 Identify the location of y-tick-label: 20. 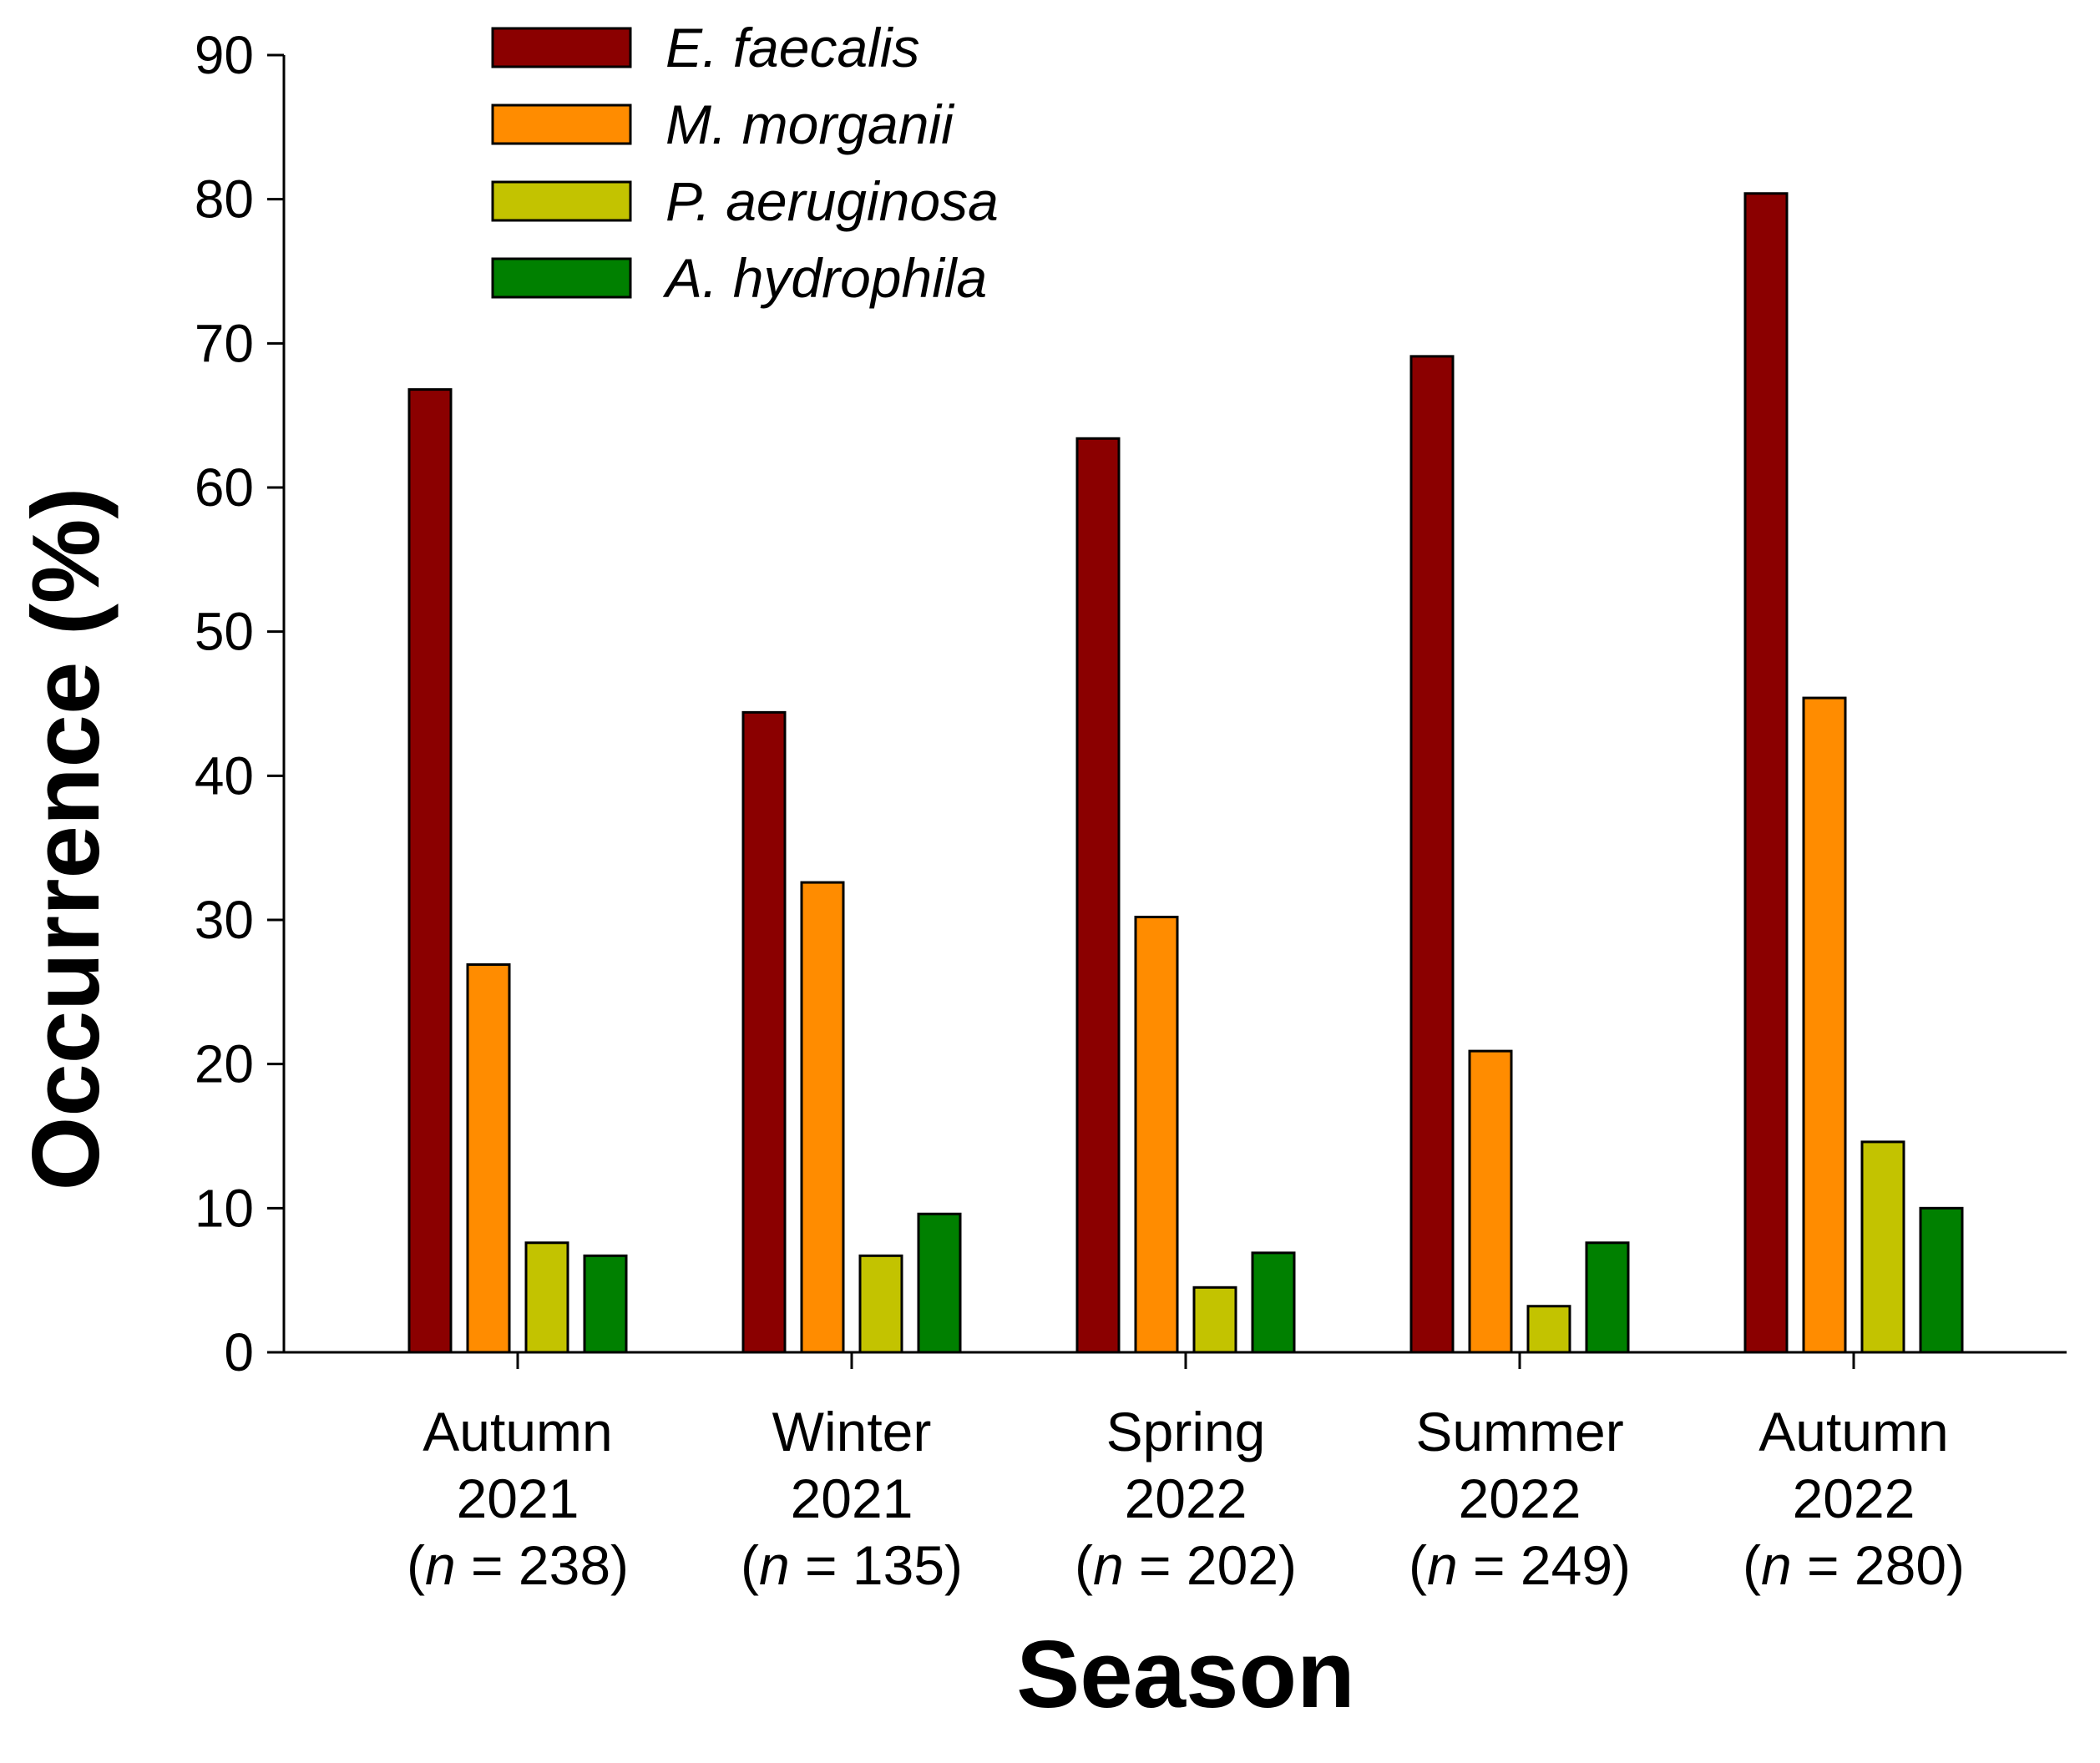
(224, 1064).